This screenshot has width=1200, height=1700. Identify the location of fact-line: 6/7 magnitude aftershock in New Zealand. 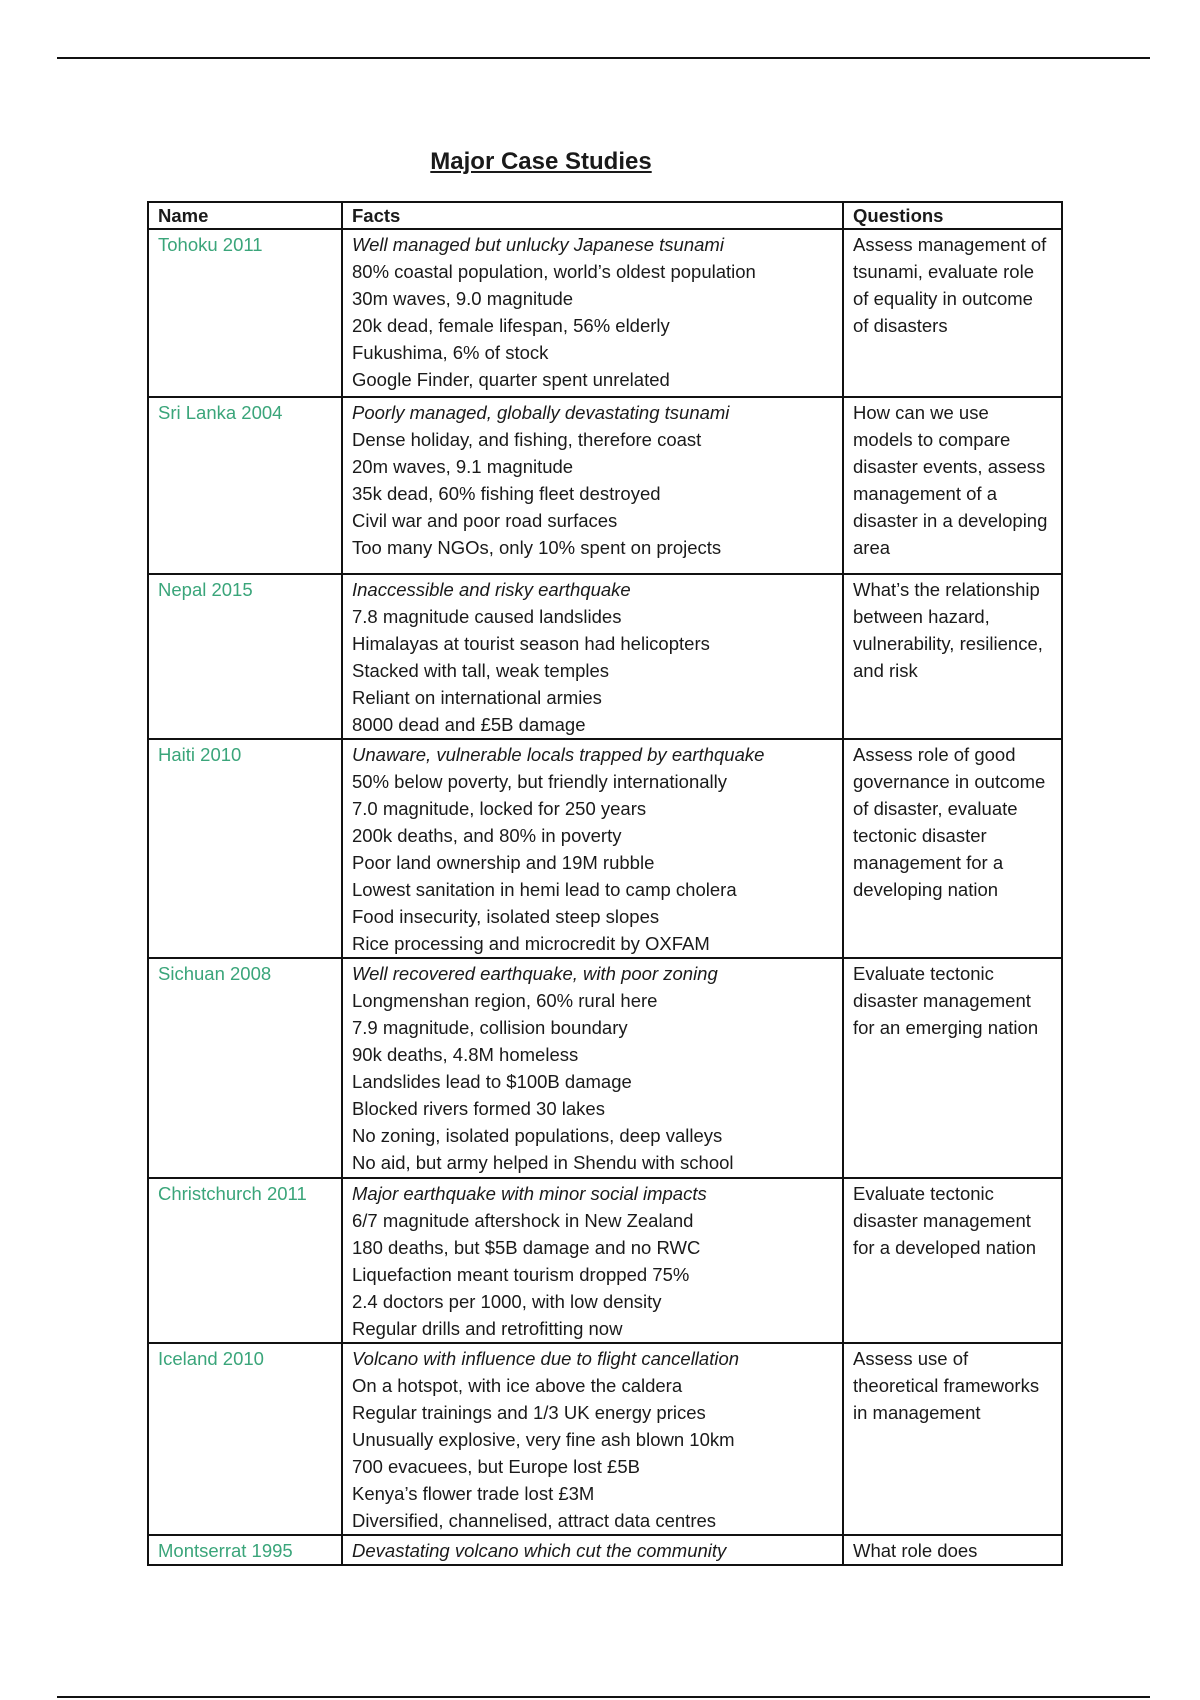
(523, 1220).